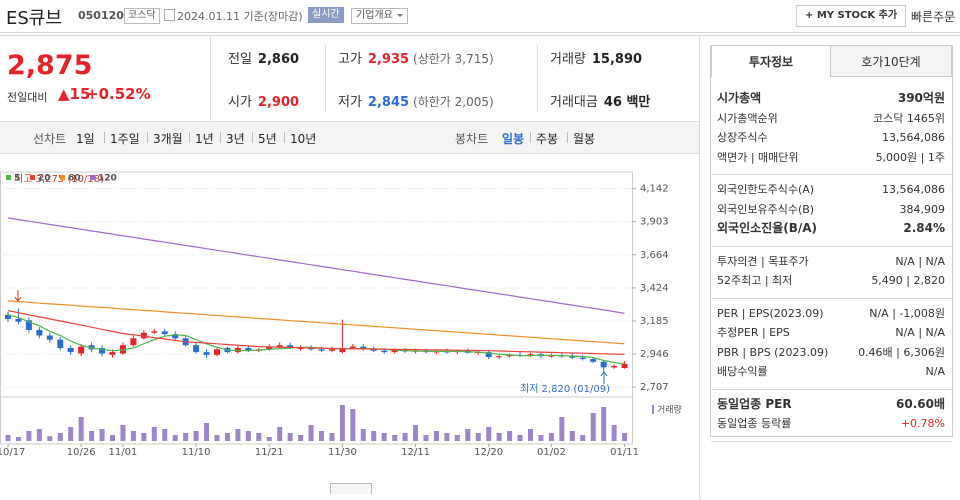 The height and width of the screenshot is (500, 960). I want to click on mystock-button: + MY STOCK 추가, so click(851, 16).